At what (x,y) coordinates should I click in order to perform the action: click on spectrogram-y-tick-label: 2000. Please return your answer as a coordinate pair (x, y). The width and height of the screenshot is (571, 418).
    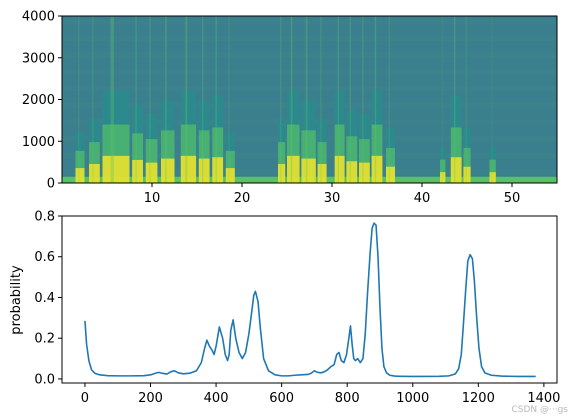
    Looking at the image, I should click on (38, 100).